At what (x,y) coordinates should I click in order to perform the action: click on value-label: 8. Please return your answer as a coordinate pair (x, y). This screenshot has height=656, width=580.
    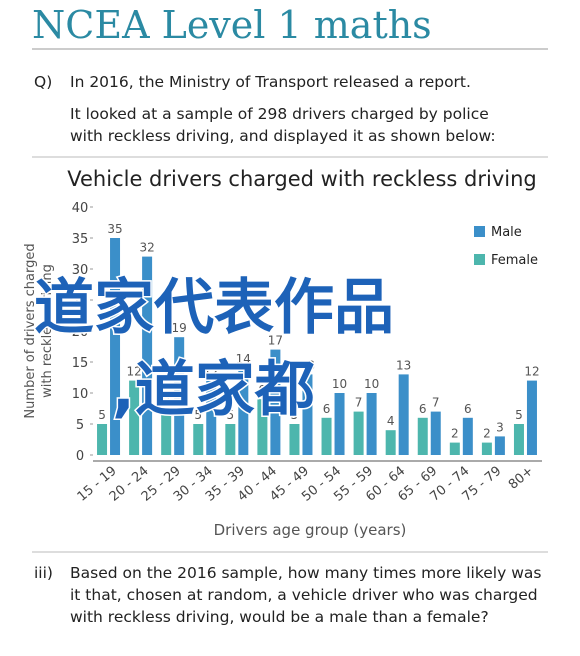
    Looking at the image, I should click on (166, 396).